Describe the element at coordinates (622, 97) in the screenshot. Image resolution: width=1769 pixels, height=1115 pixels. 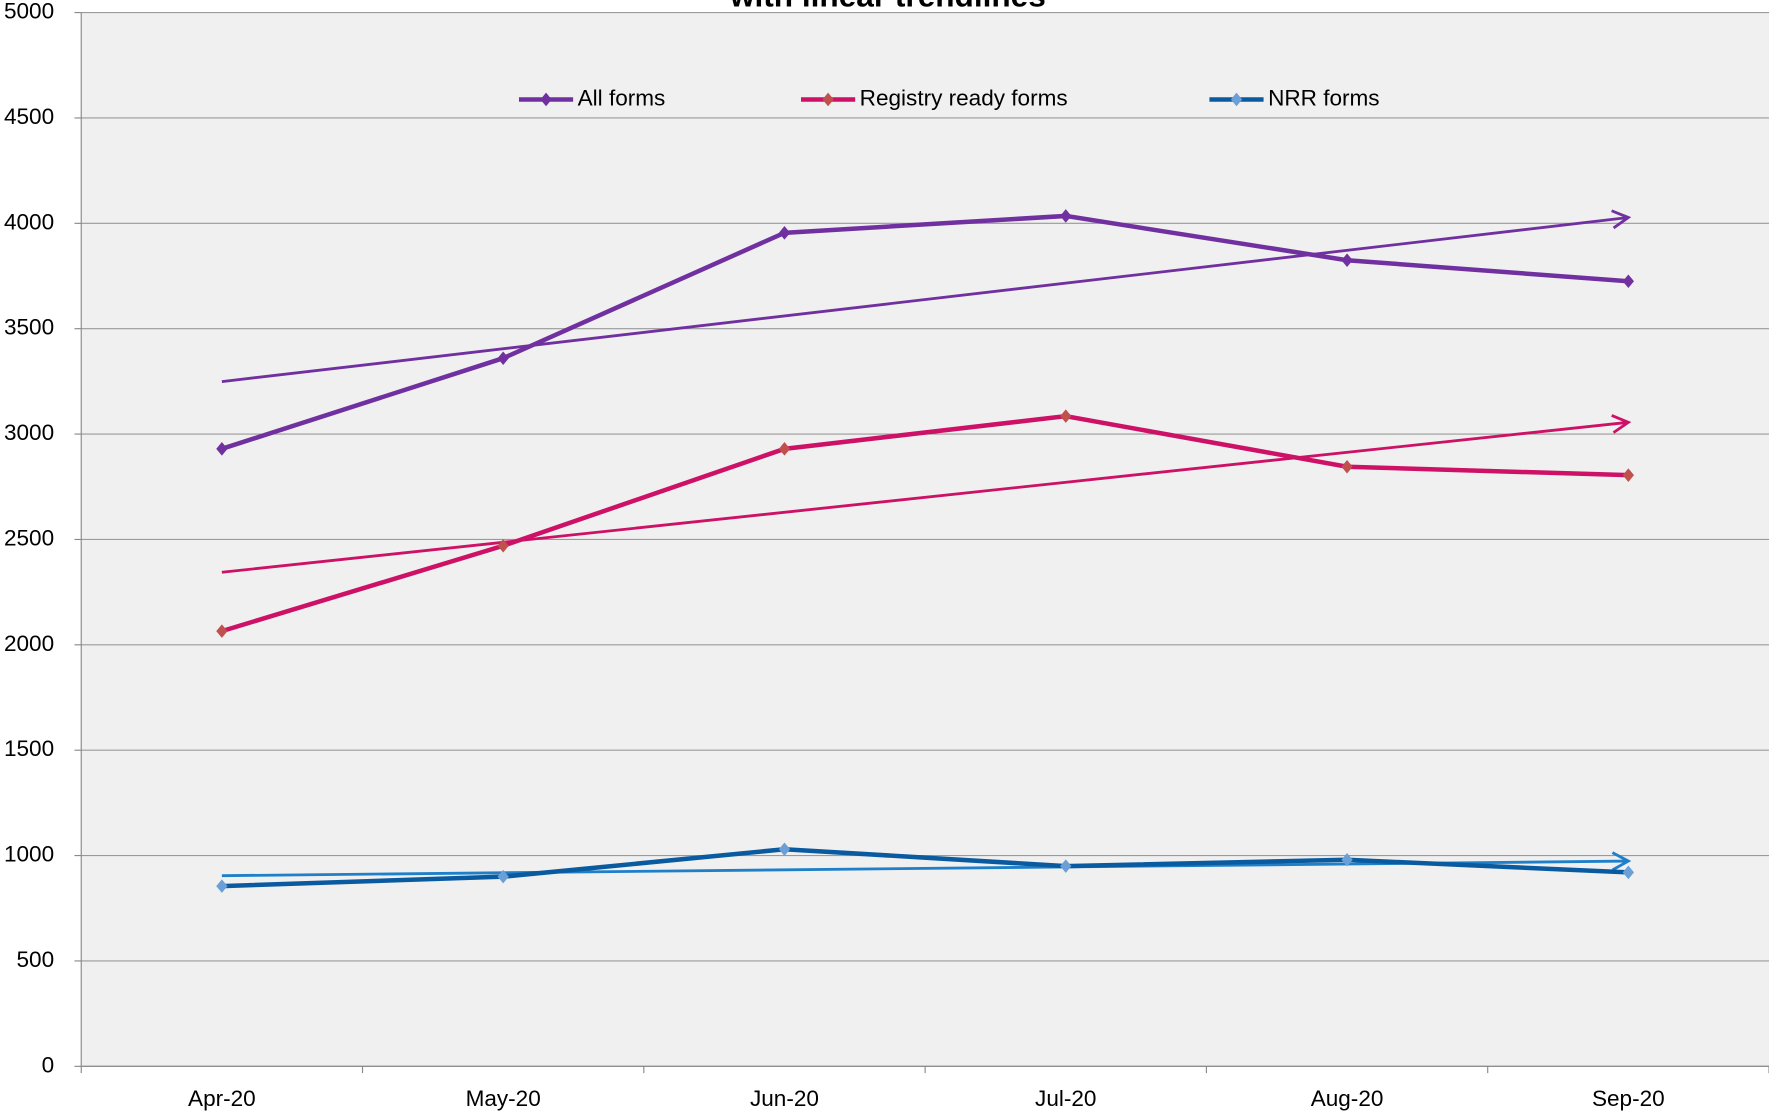
I see `legend-label: All forms` at that location.